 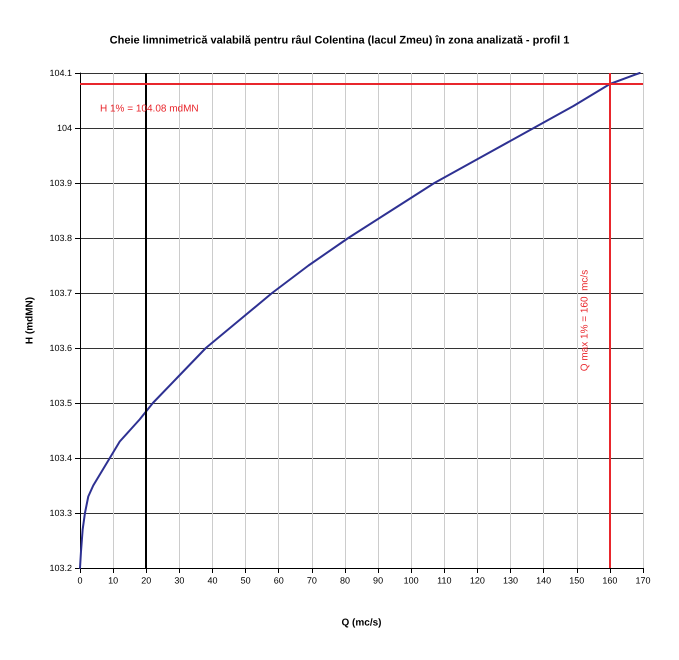 What do you see at coordinates (64, 128) in the screenshot?
I see `y-tick-label: 104` at bounding box center [64, 128].